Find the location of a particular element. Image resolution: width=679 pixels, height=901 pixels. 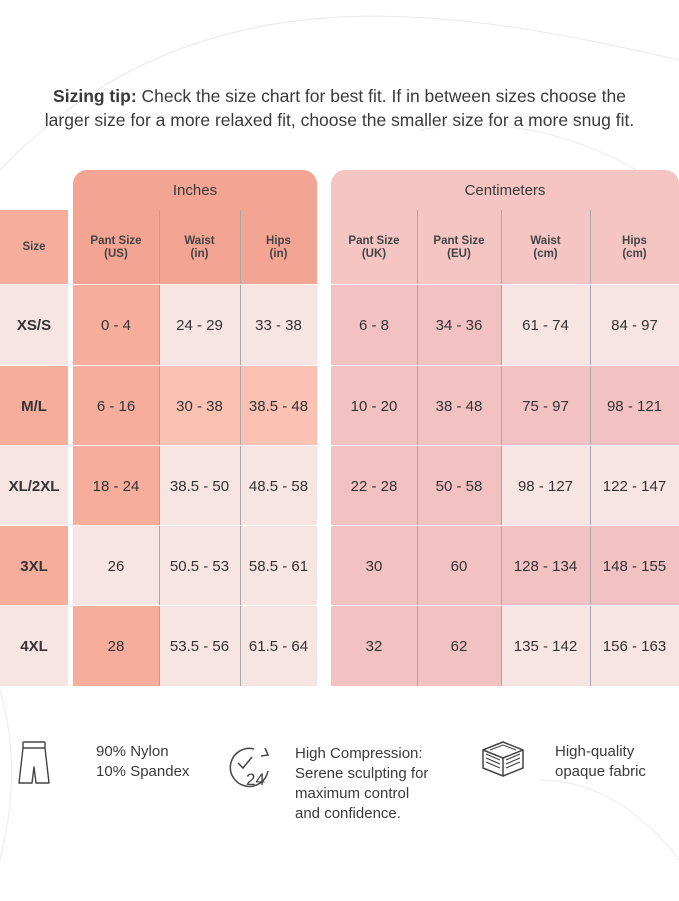

size-label: M/L is located at coordinates (34, 406).